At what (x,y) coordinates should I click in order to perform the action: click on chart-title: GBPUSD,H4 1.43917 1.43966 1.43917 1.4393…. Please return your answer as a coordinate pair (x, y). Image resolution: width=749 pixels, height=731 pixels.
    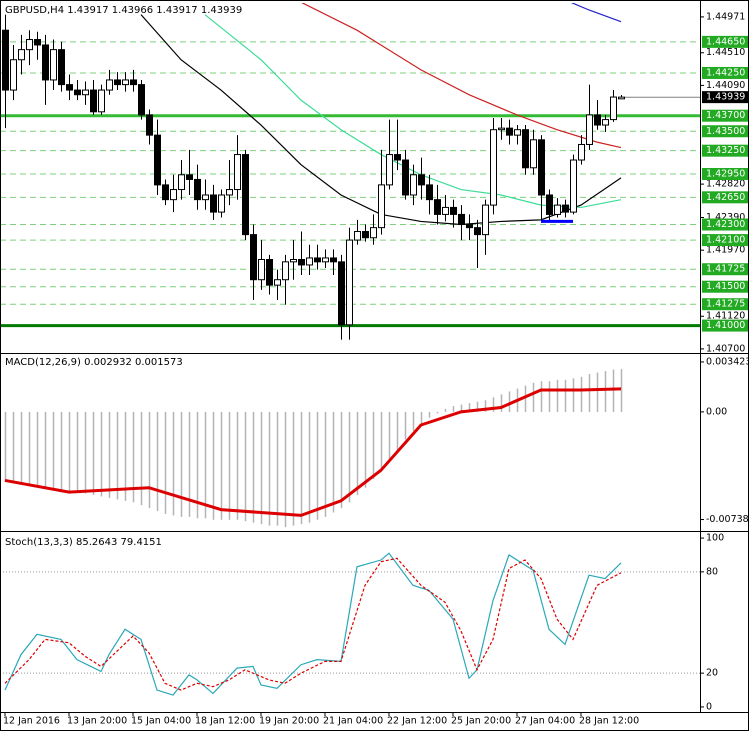
    Looking at the image, I should click on (123, 10).